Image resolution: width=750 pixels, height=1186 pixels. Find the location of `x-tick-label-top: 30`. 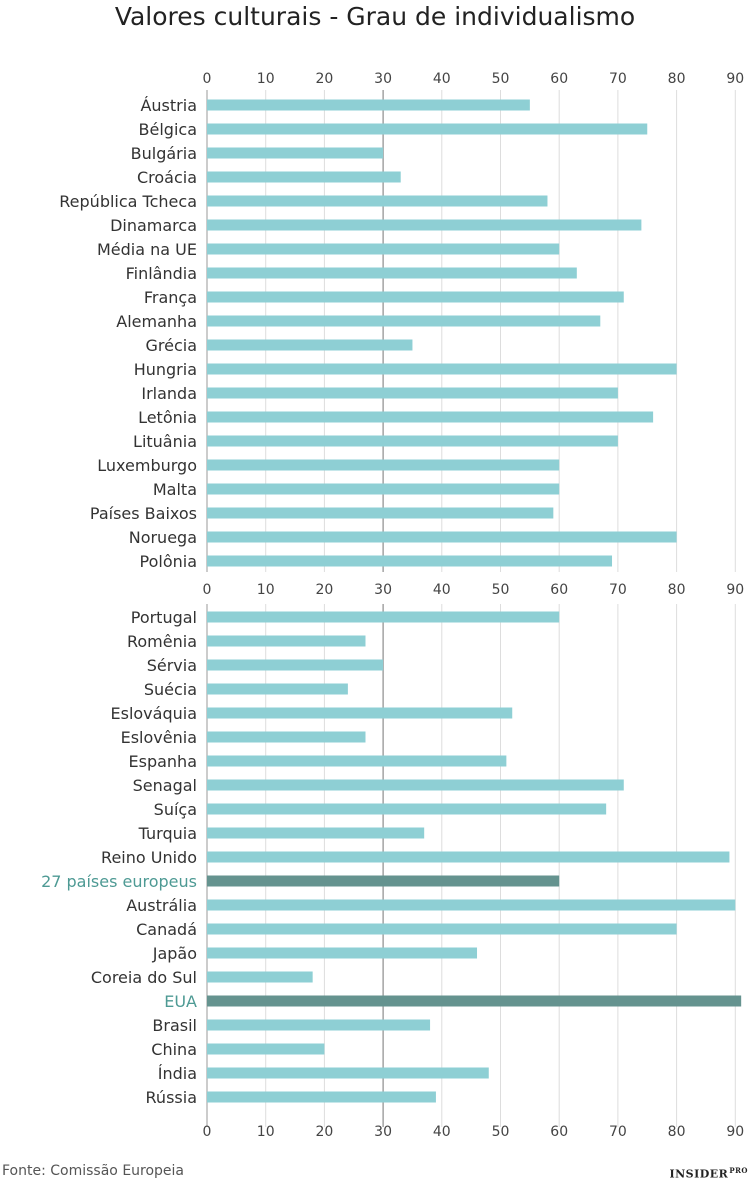

x-tick-label-top: 30 is located at coordinates (383, 79).